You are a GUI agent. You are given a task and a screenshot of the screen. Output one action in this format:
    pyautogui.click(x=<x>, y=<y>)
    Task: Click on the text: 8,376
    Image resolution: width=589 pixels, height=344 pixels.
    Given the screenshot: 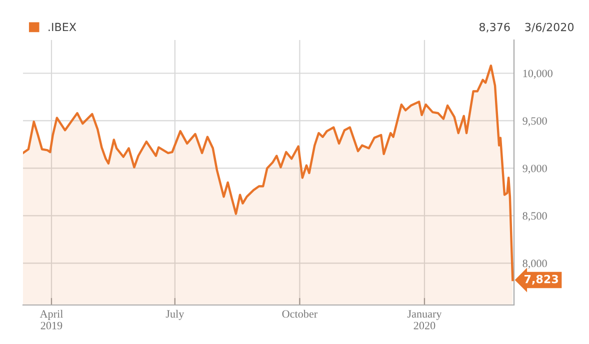 What is the action you would take?
    pyautogui.click(x=494, y=27)
    